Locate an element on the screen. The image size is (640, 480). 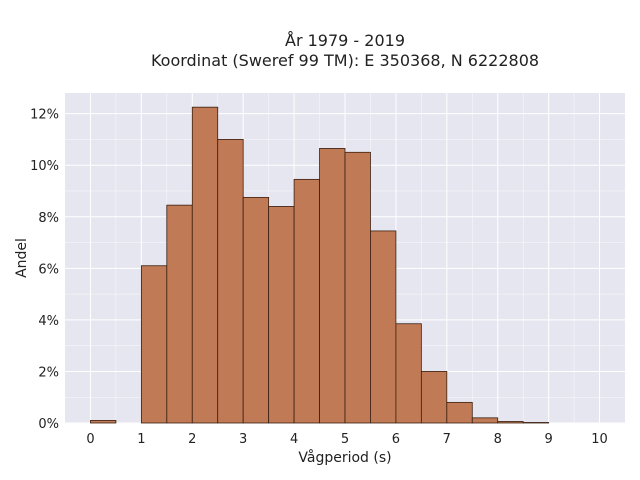
x-tick-label: 6 is located at coordinates (396, 439).